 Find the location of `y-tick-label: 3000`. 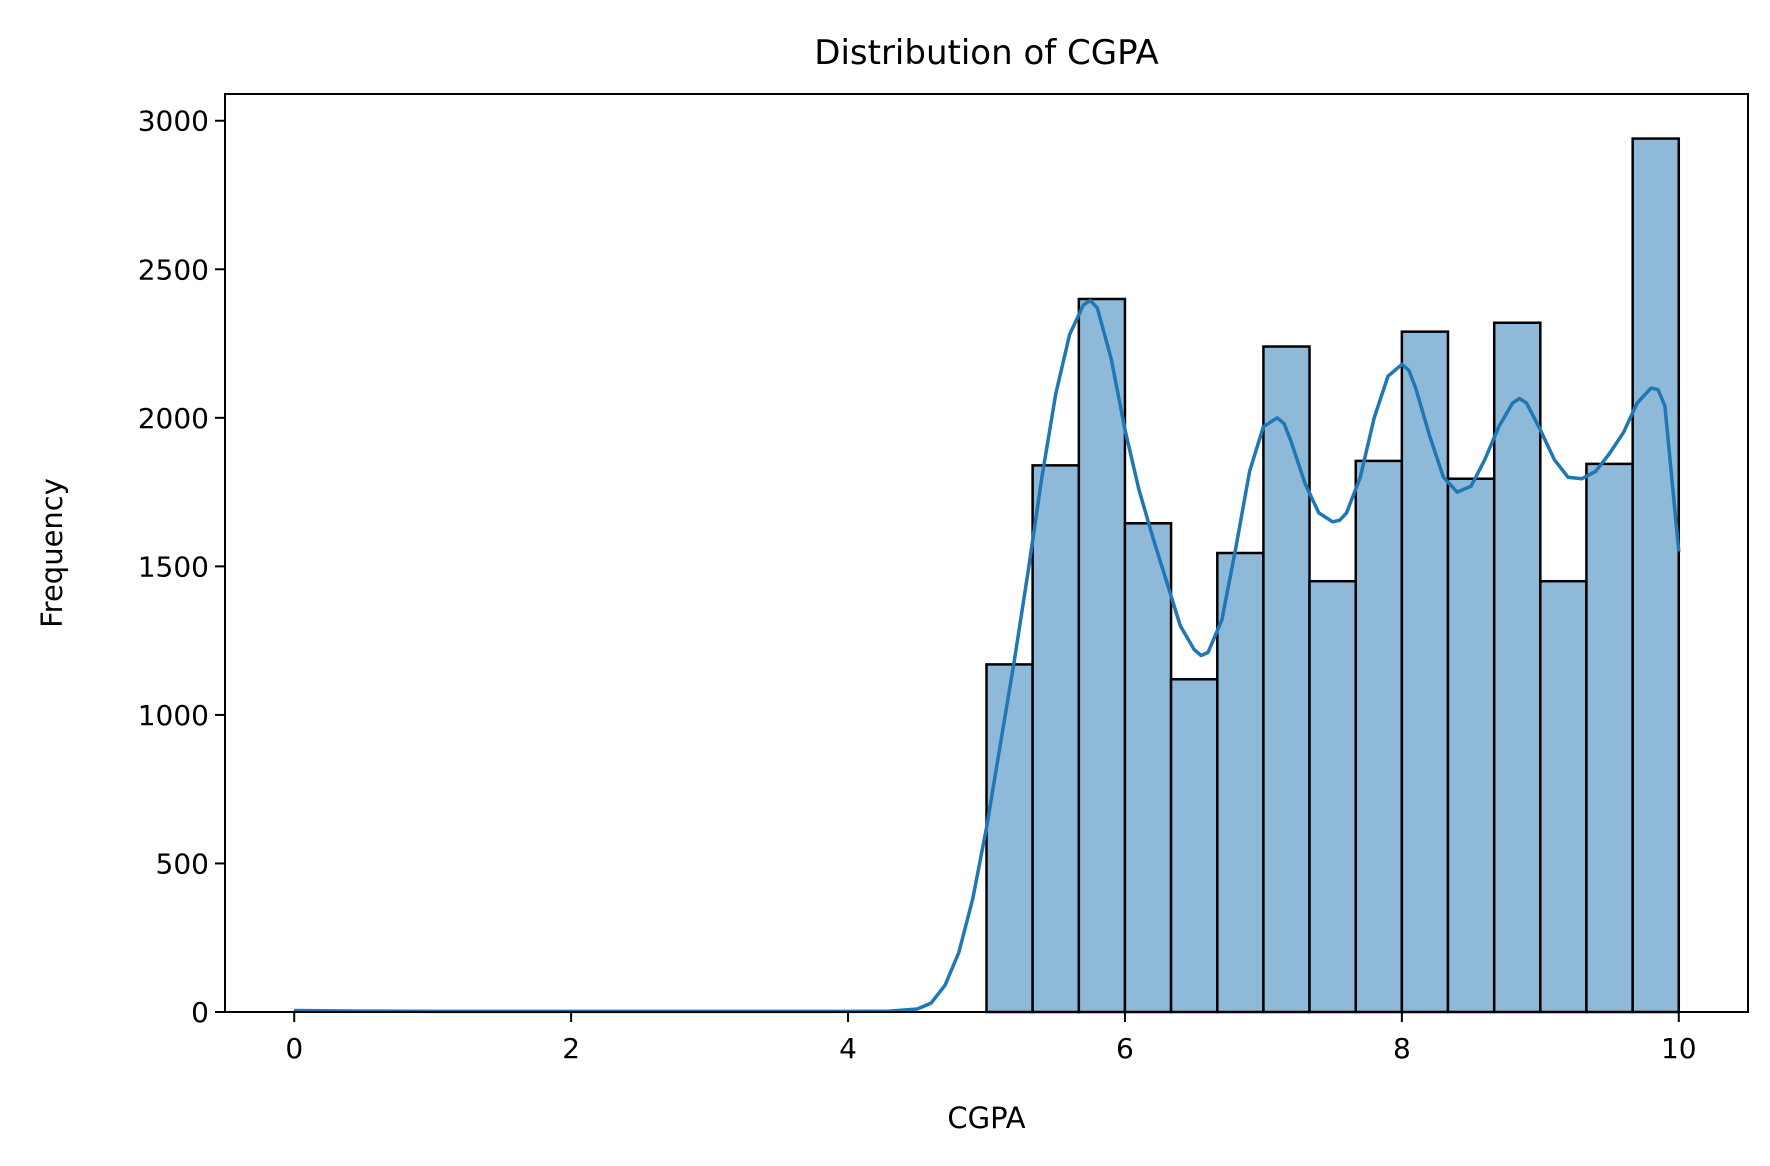

y-tick-label: 3000 is located at coordinates (173, 121).